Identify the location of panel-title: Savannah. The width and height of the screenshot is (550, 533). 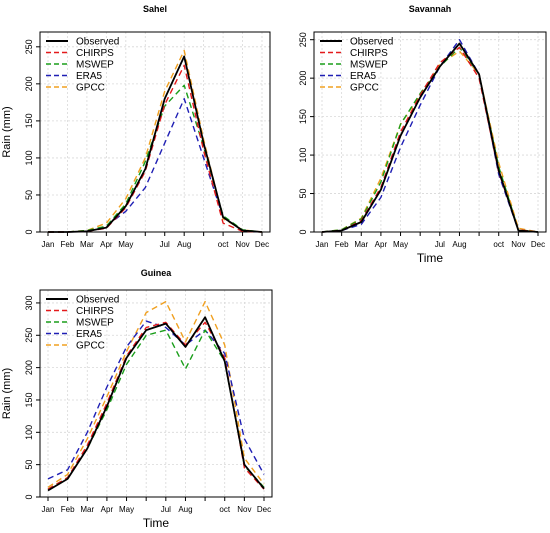
(430, 9).